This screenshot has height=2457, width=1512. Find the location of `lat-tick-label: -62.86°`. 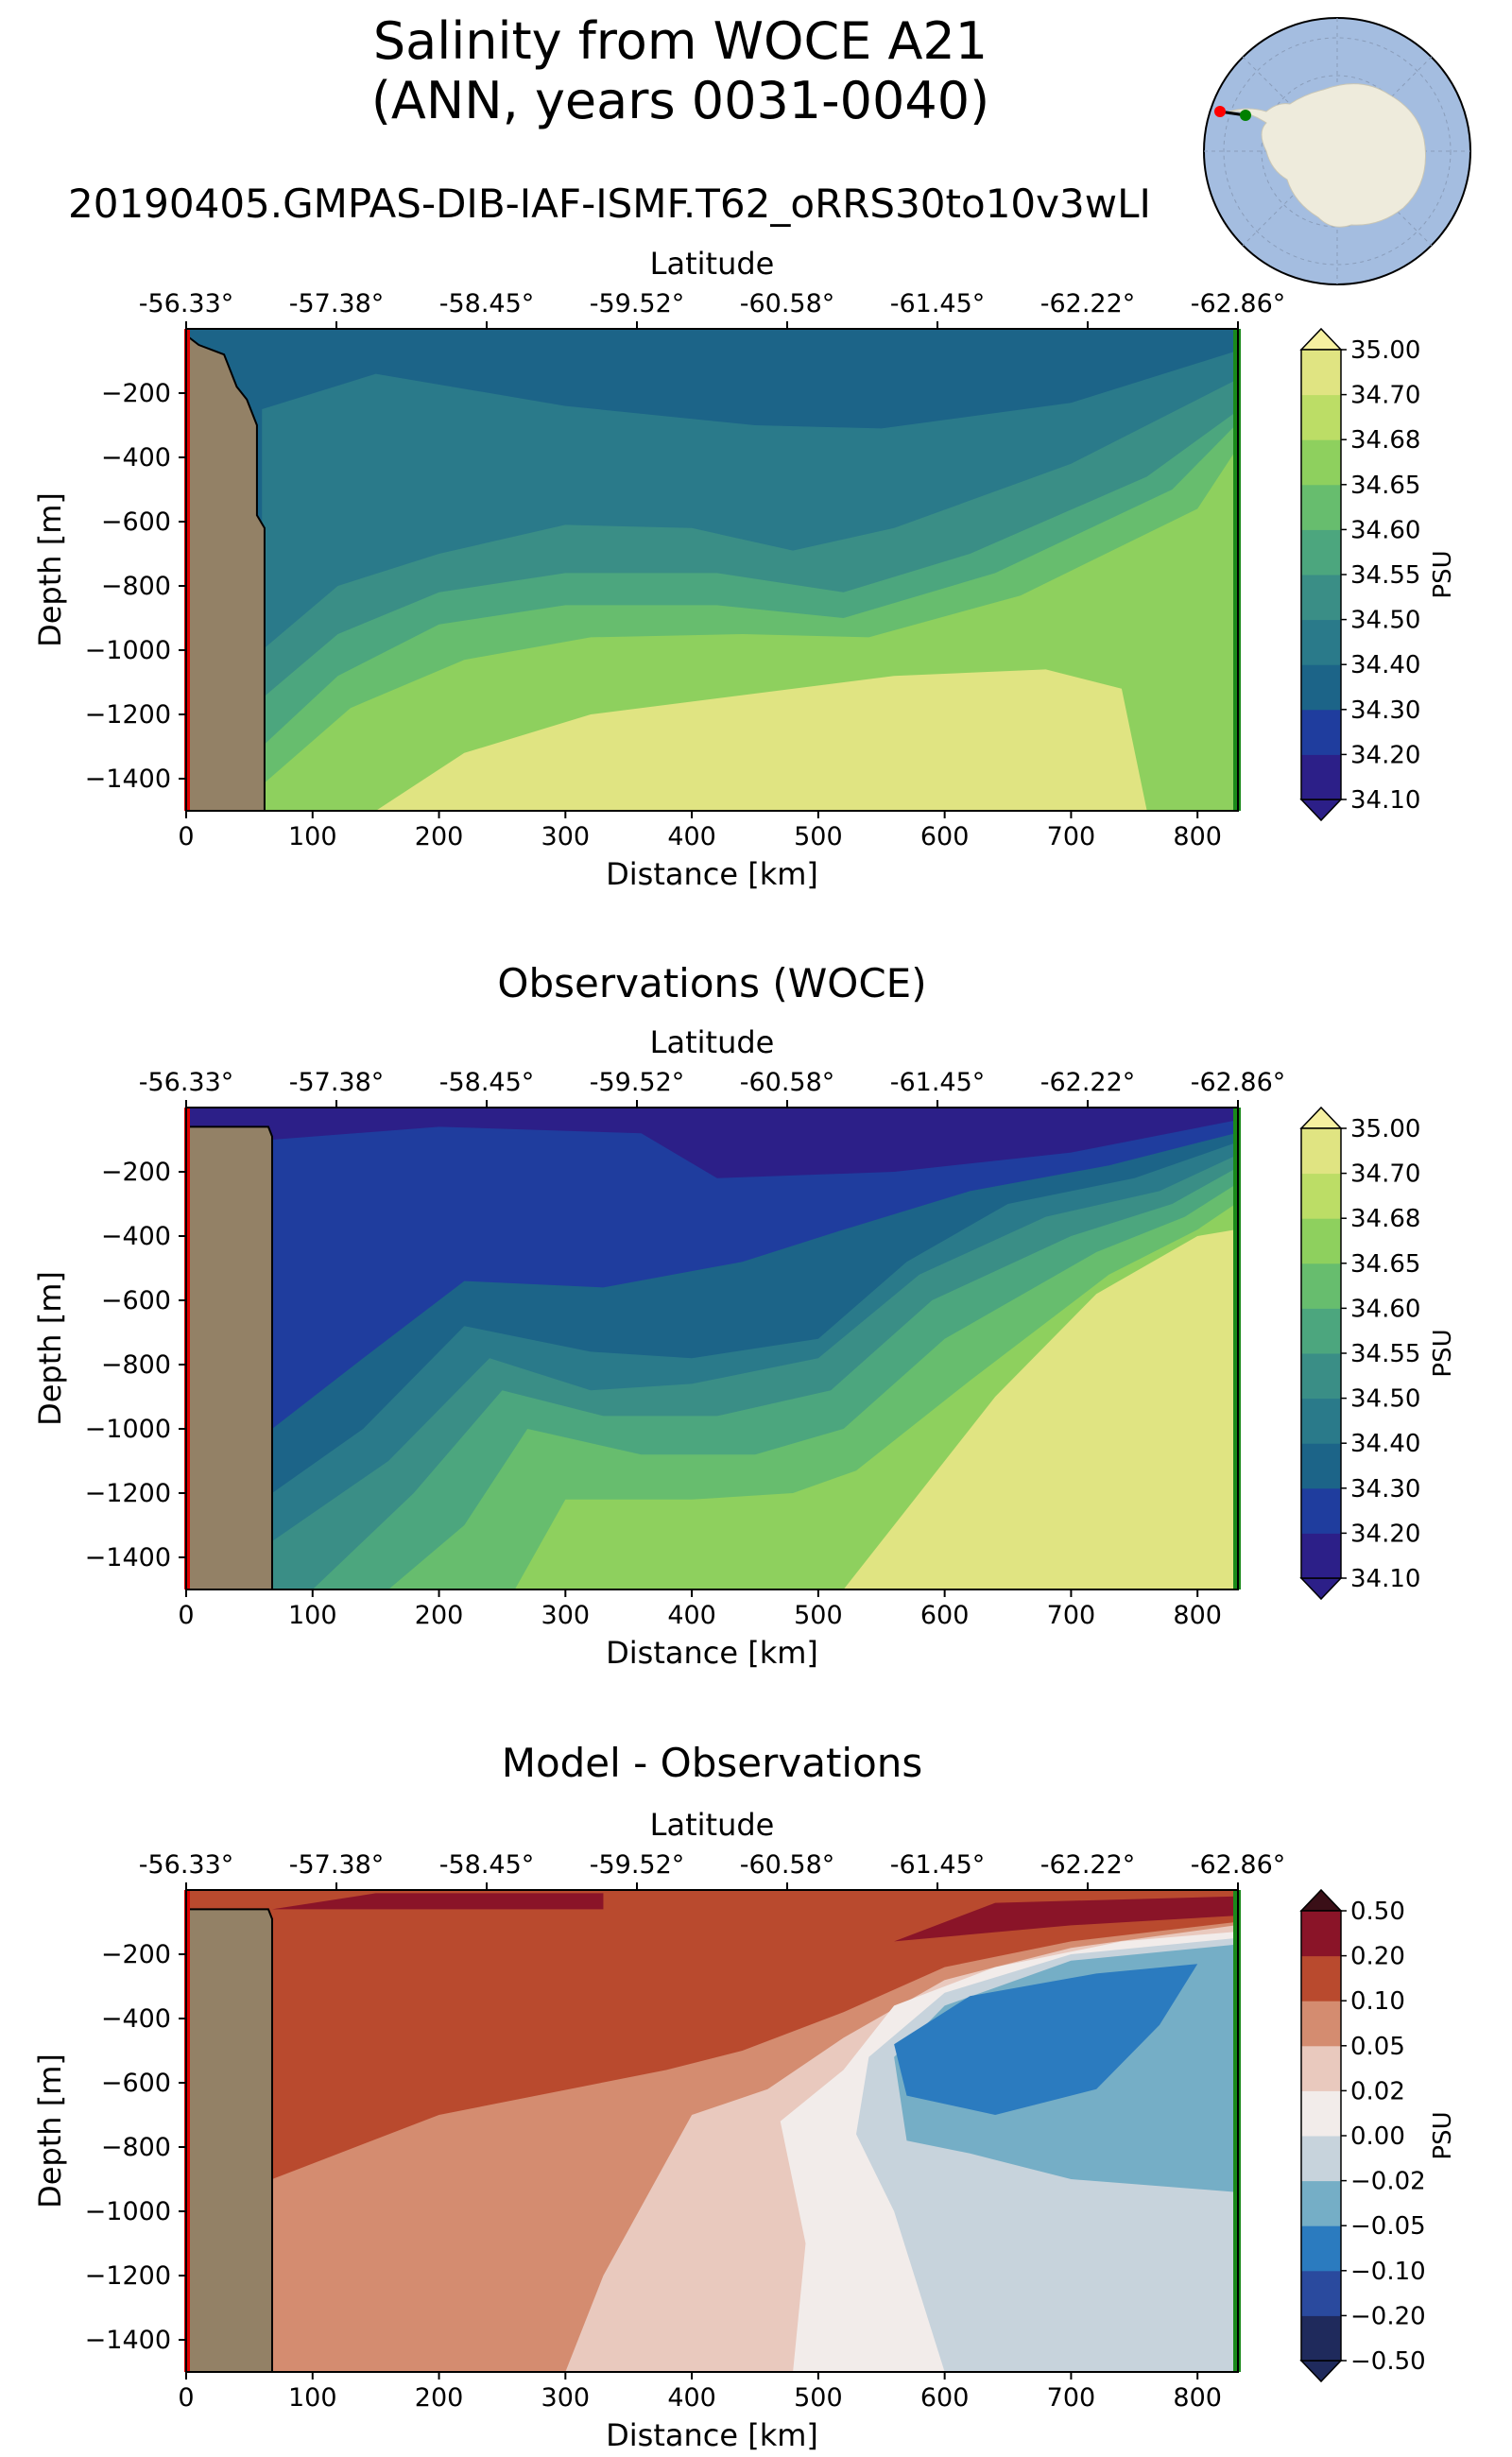

lat-tick-label: -62.86° is located at coordinates (1238, 303).